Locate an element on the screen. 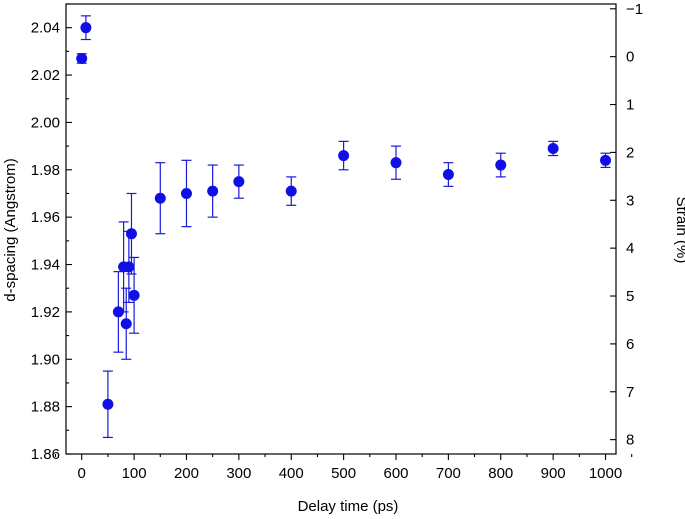 The height and width of the screenshot is (519, 685). y2-axis-title: Strain (%) is located at coordinates (679, 230).